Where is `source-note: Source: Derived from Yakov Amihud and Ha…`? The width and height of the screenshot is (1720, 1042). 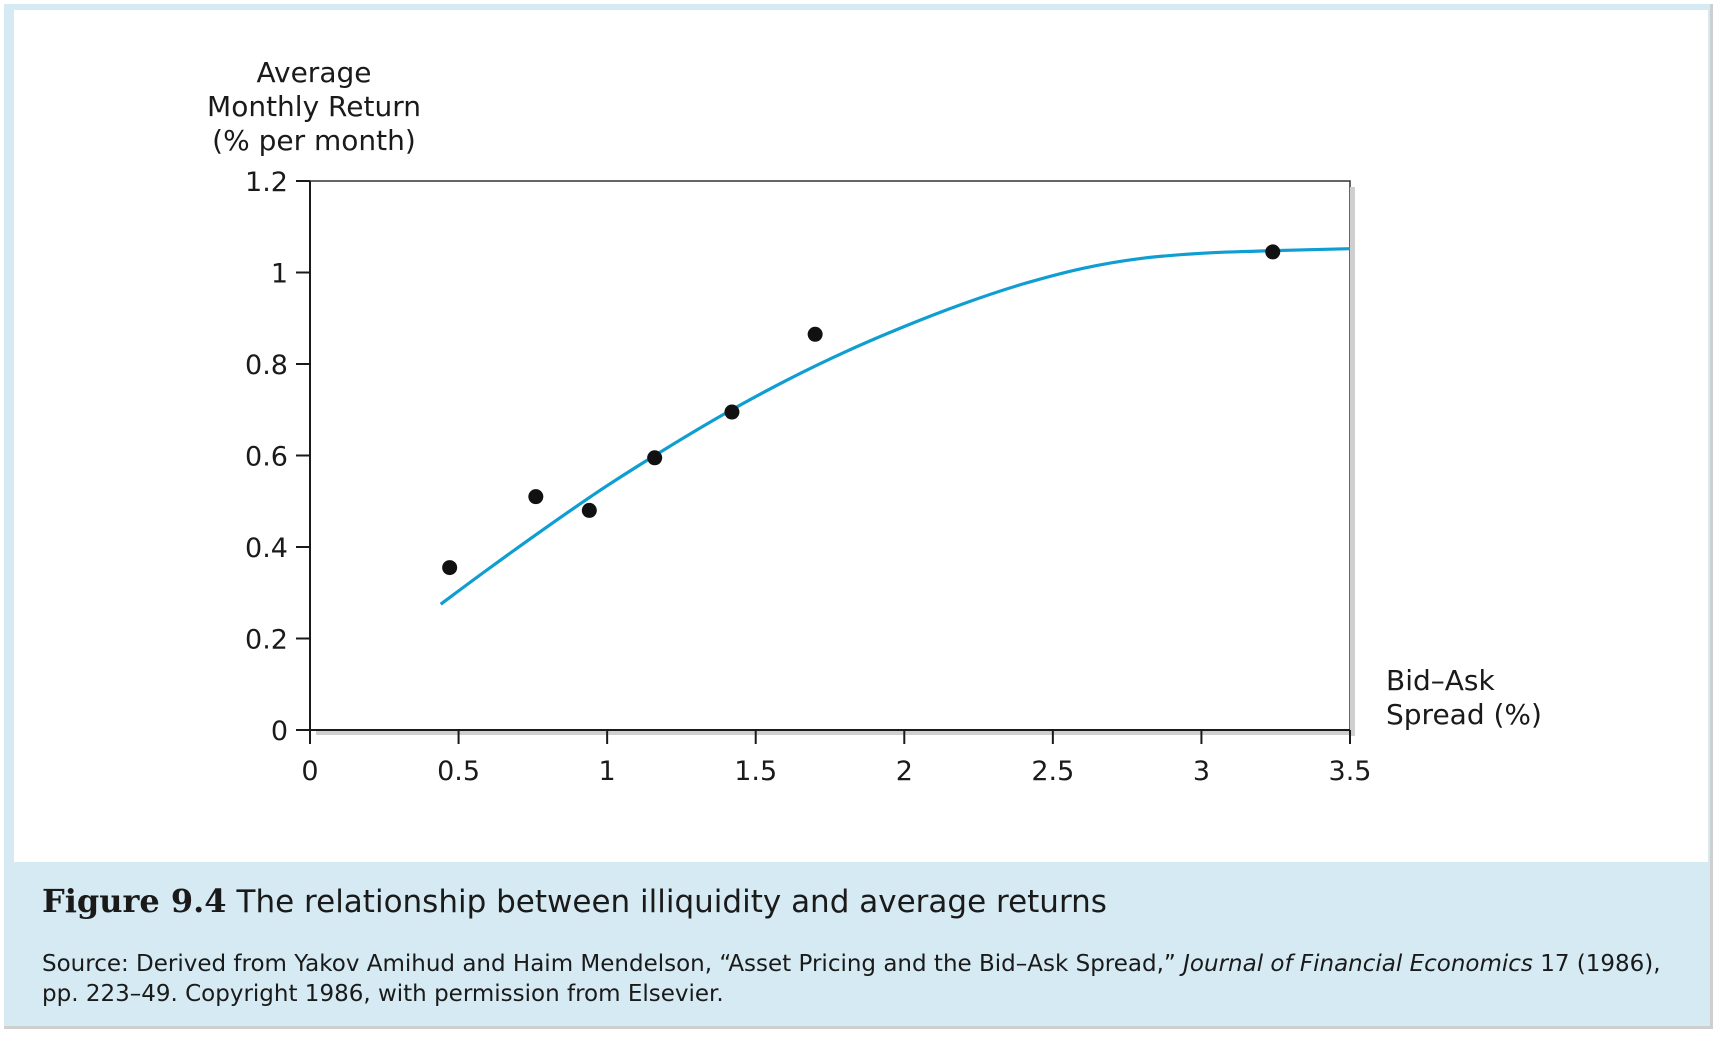
source-note: Source: Derived from Yakov Amihud and Ha… is located at coordinates (867, 979).